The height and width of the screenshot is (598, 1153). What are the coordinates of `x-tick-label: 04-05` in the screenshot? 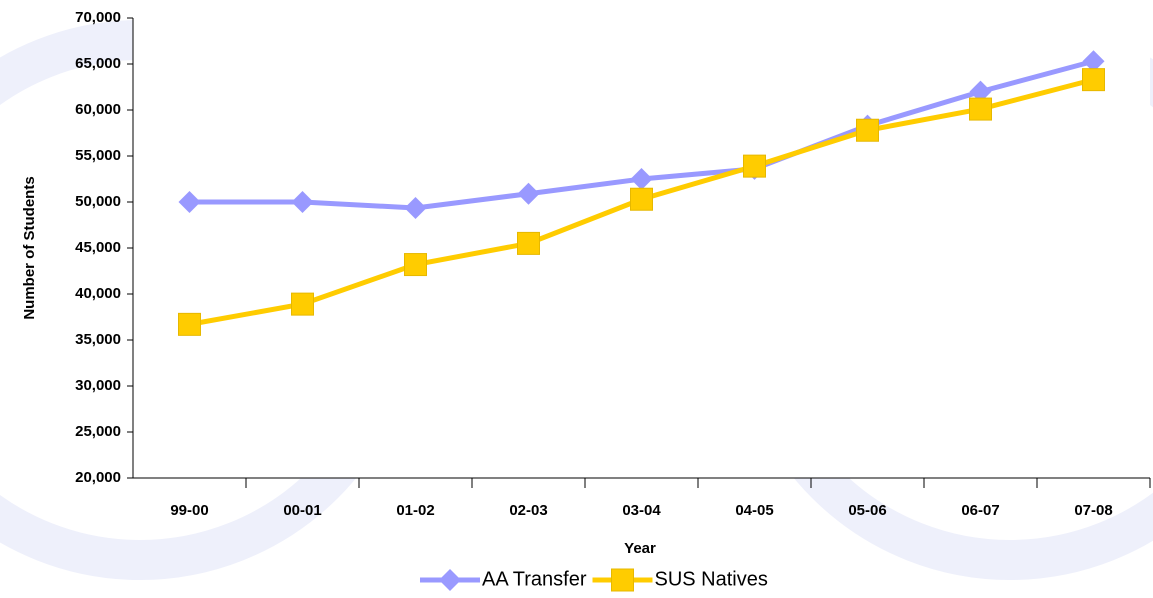 It's located at (754, 510).